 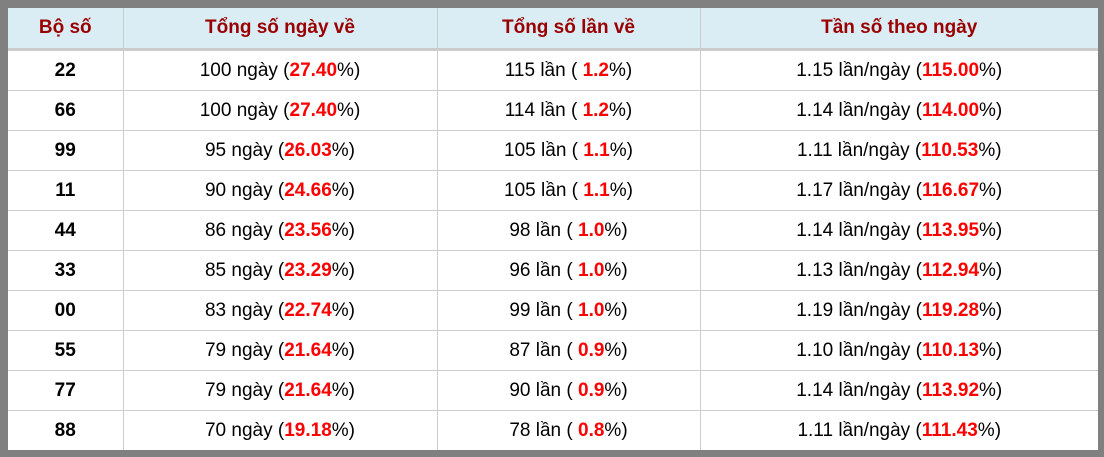 I want to click on header-frequency: Tần số theo ngày, so click(x=899, y=29).